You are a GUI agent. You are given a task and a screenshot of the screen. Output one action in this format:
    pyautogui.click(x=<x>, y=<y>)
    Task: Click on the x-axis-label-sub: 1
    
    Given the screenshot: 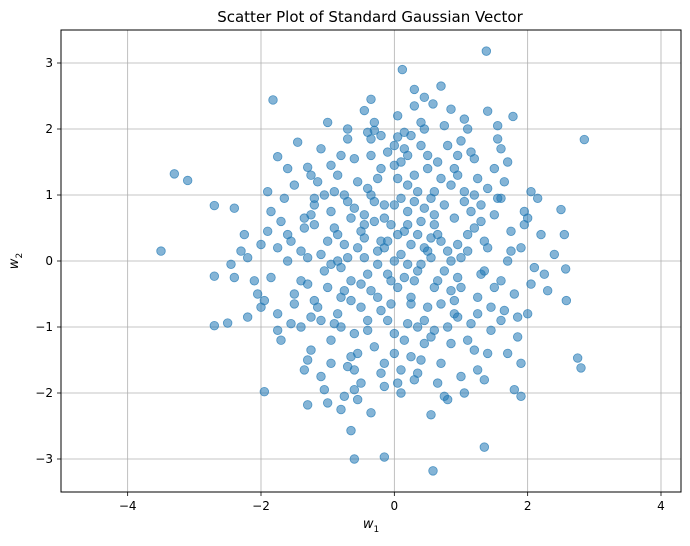 What is the action you would take?
    pyautogui.click(x=376, y=530)
    